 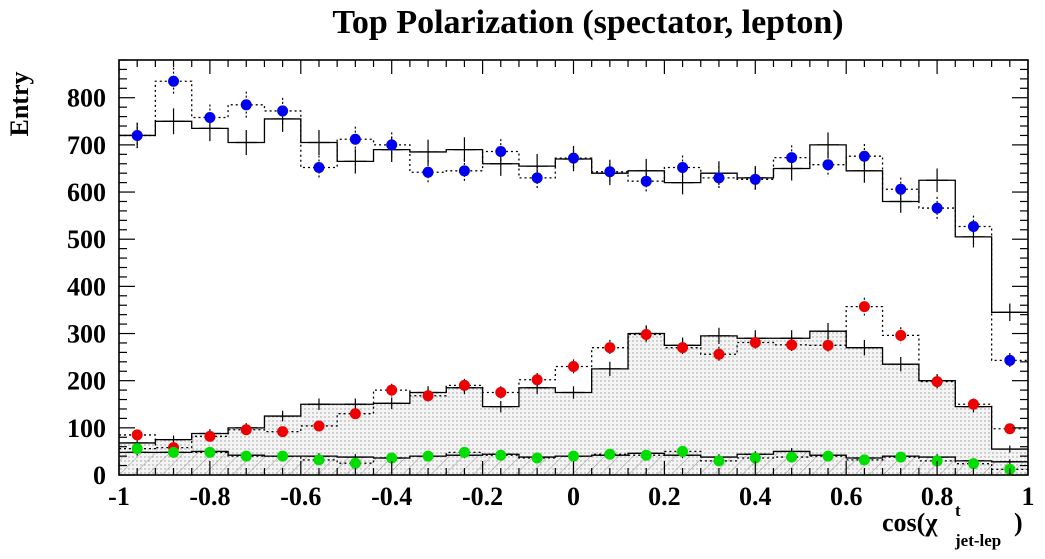 I want to click on x-tick-label: -0.8, so click(x=209, y=496).